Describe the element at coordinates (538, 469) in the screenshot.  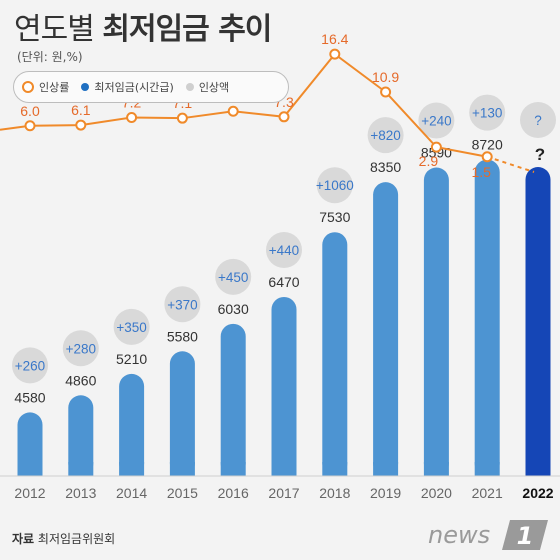
I see `bar-base-2022` at that location.